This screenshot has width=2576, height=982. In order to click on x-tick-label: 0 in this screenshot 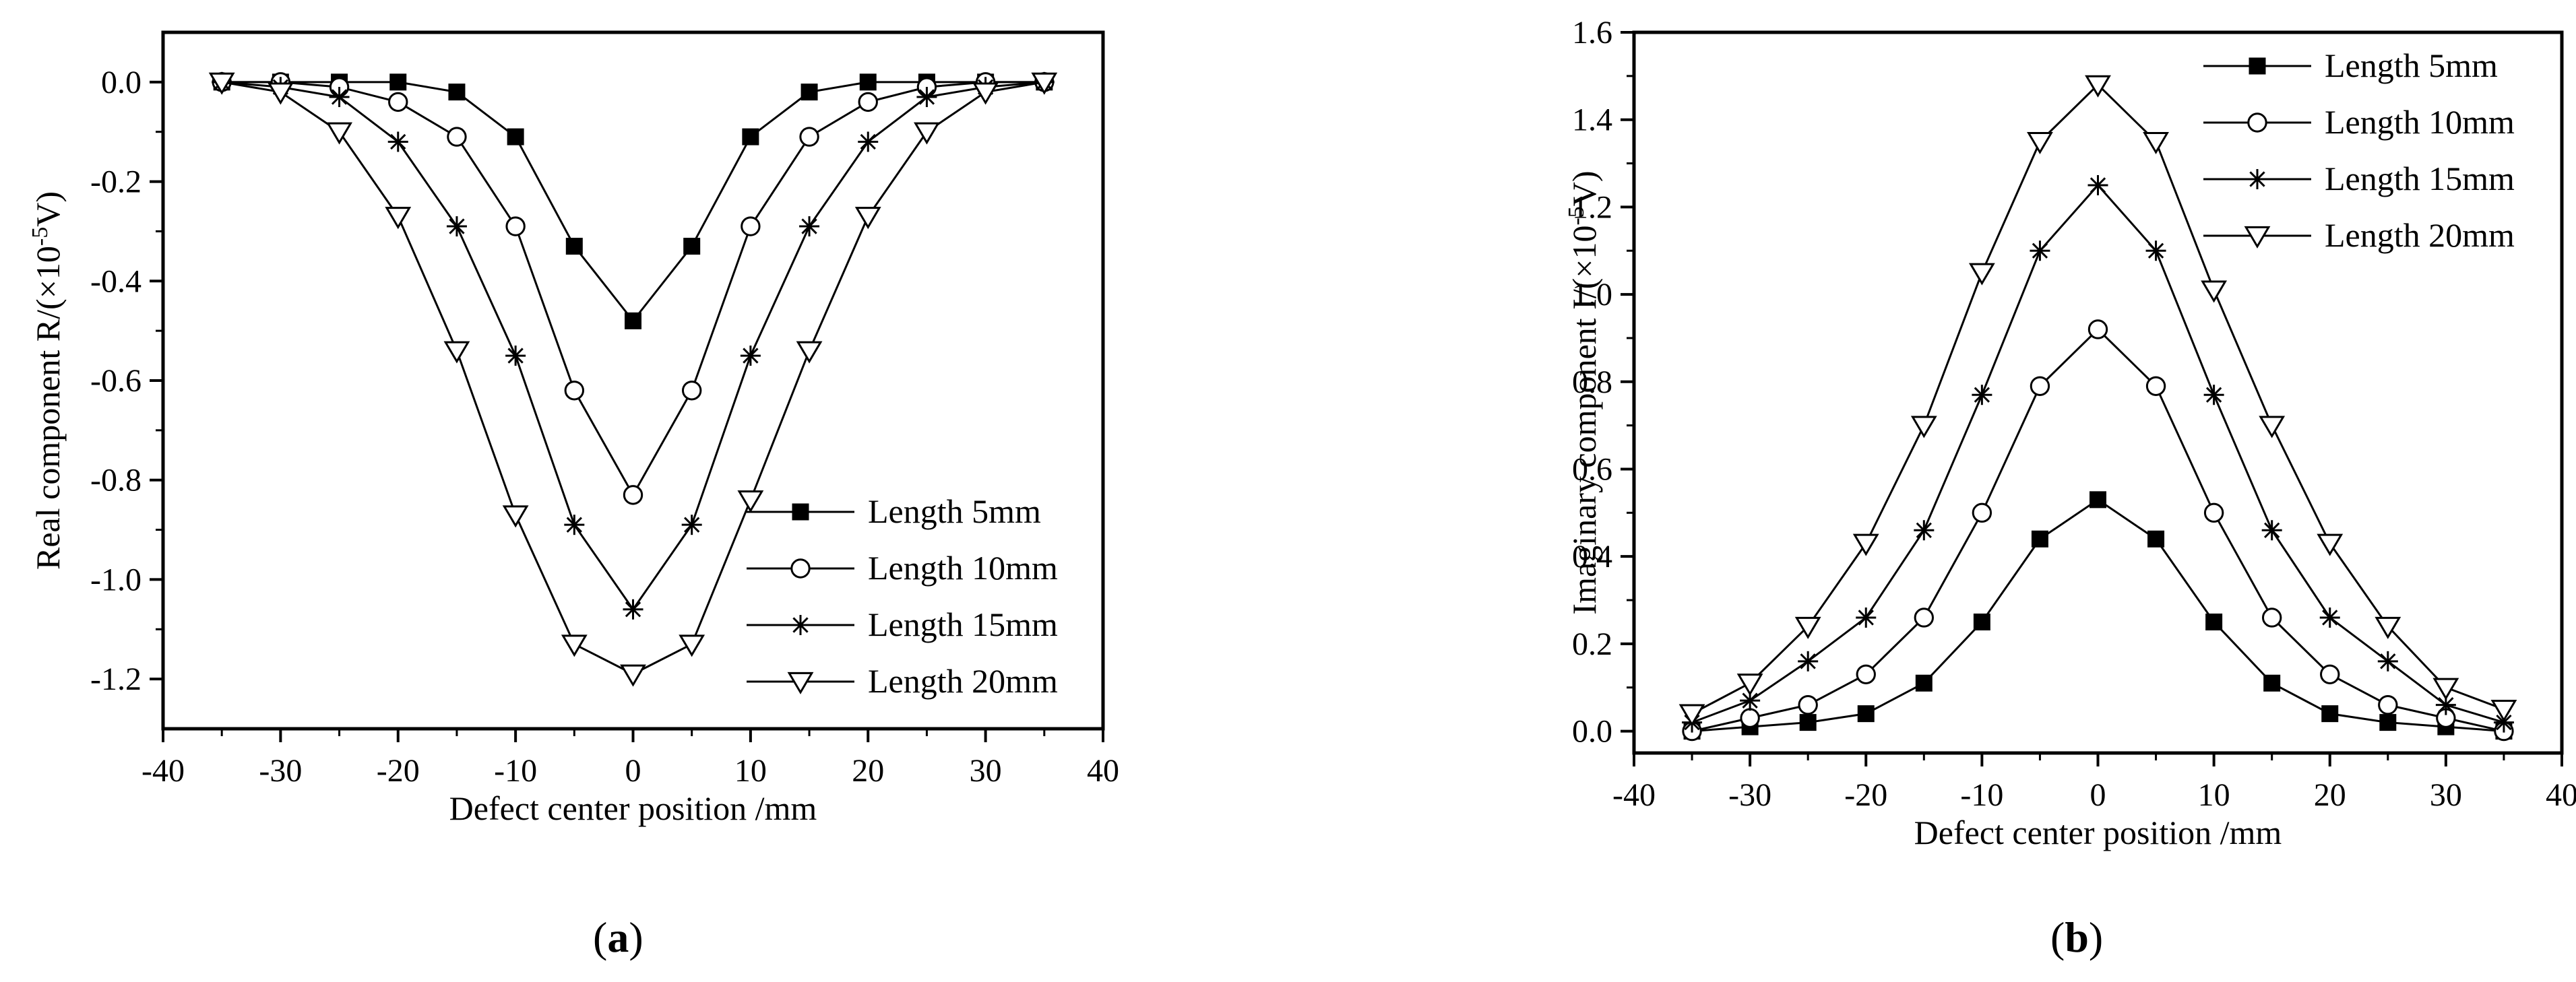, I will do `click(633, 771)`.